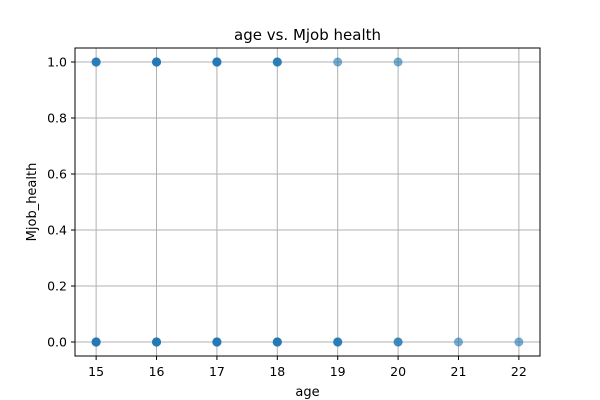 This screenshot has width=600, height=400. Describe the element at coordinates (32, 202) in the screenshot. I see `y-axis-label: Mjob_health` at that location.